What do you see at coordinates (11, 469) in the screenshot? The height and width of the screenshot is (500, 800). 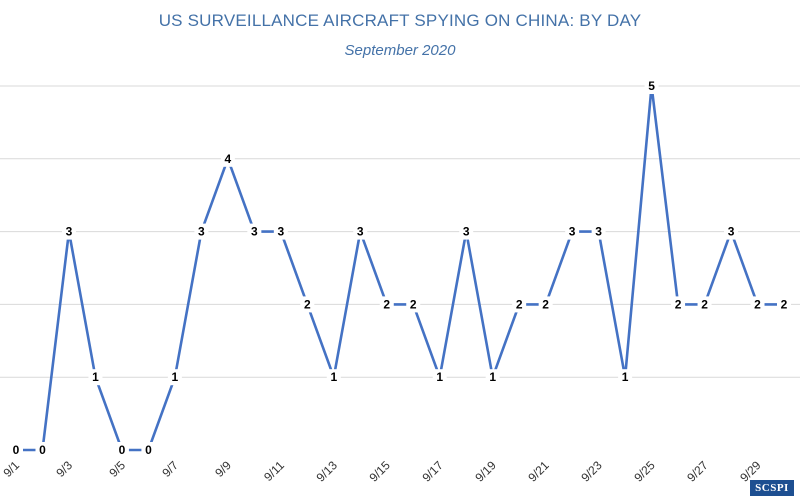 I see `x-tick-label: 9/1` at bounding box center [11, 469].